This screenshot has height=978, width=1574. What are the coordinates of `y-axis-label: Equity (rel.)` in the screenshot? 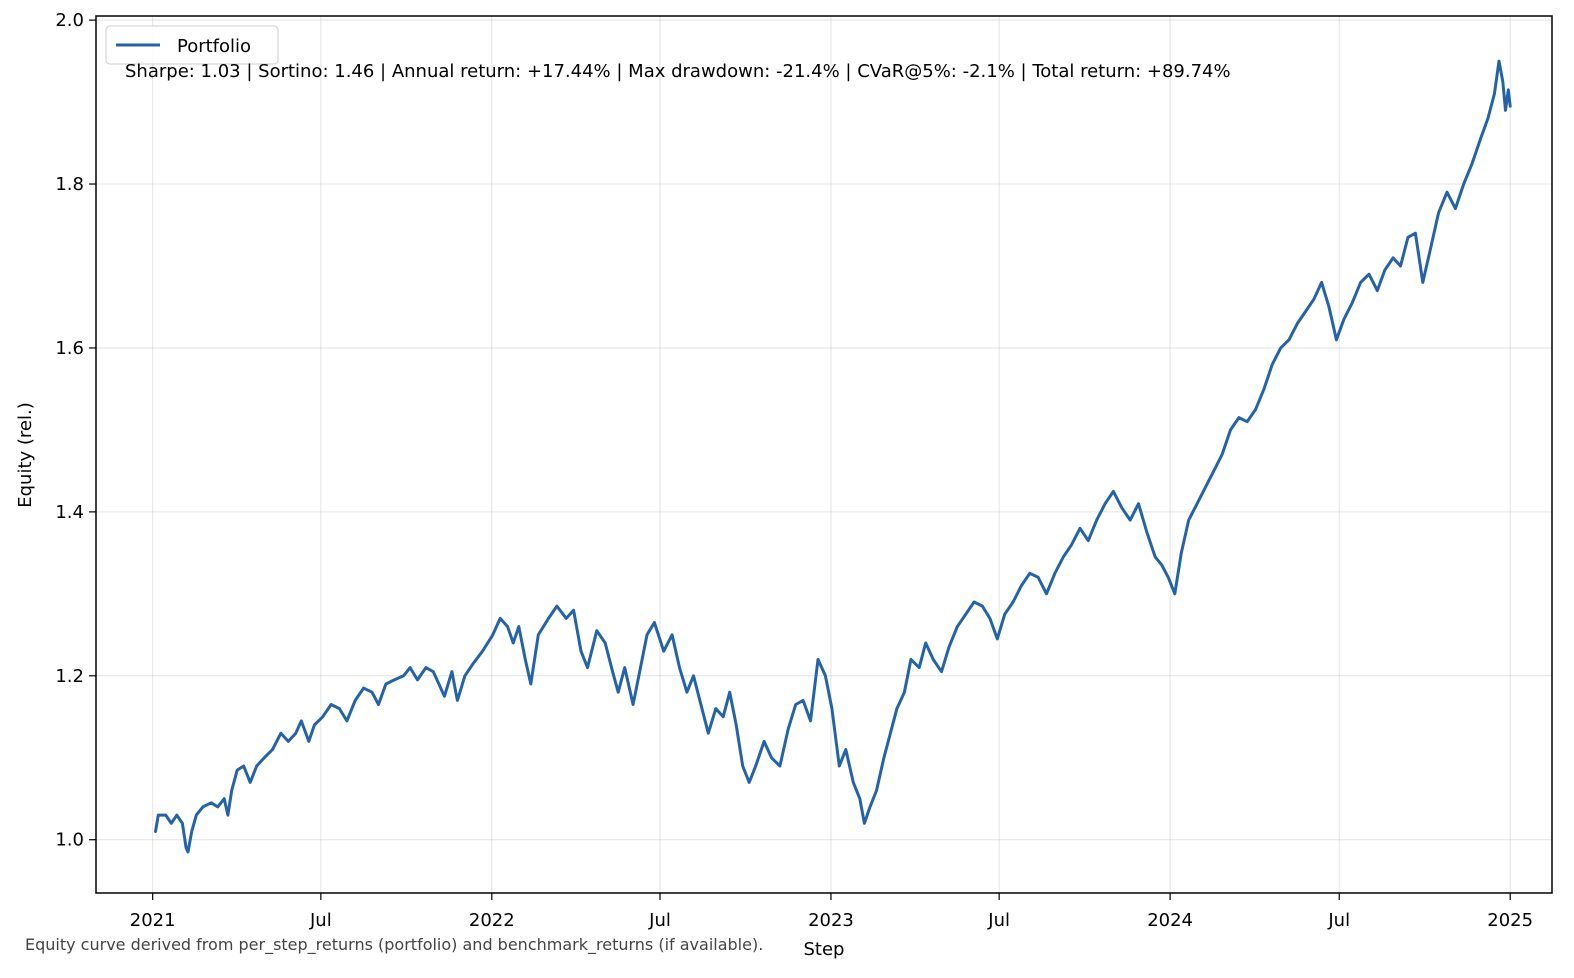 It's located at (25, 455).